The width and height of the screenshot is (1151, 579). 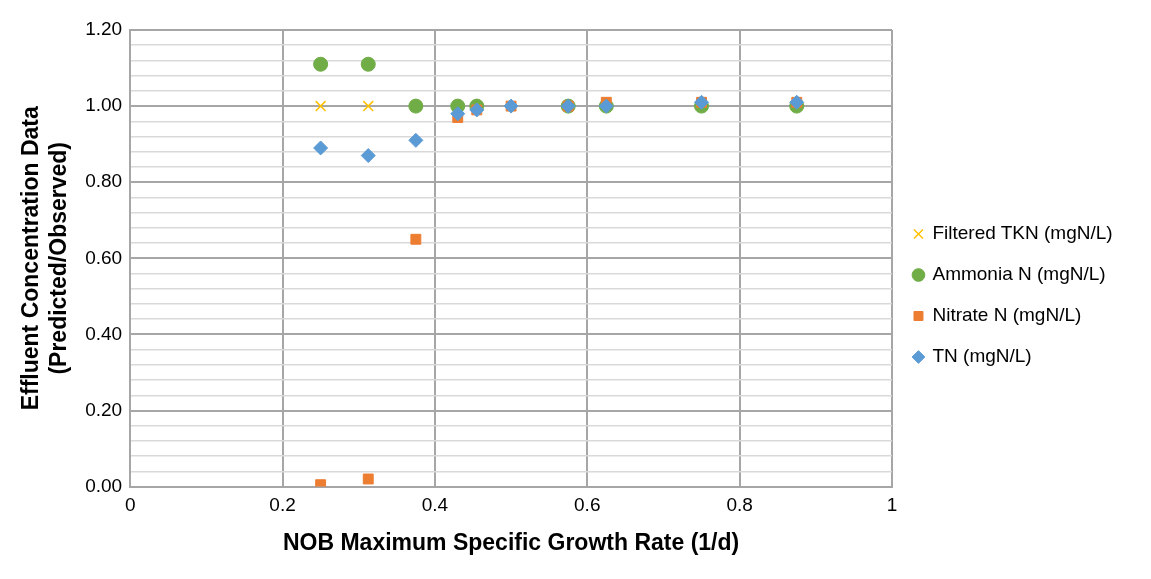 What do you see at coordinates (282, 505) in the screenshot?
I see `x-tick-label: 0.2` at bounding box center [282, 505].